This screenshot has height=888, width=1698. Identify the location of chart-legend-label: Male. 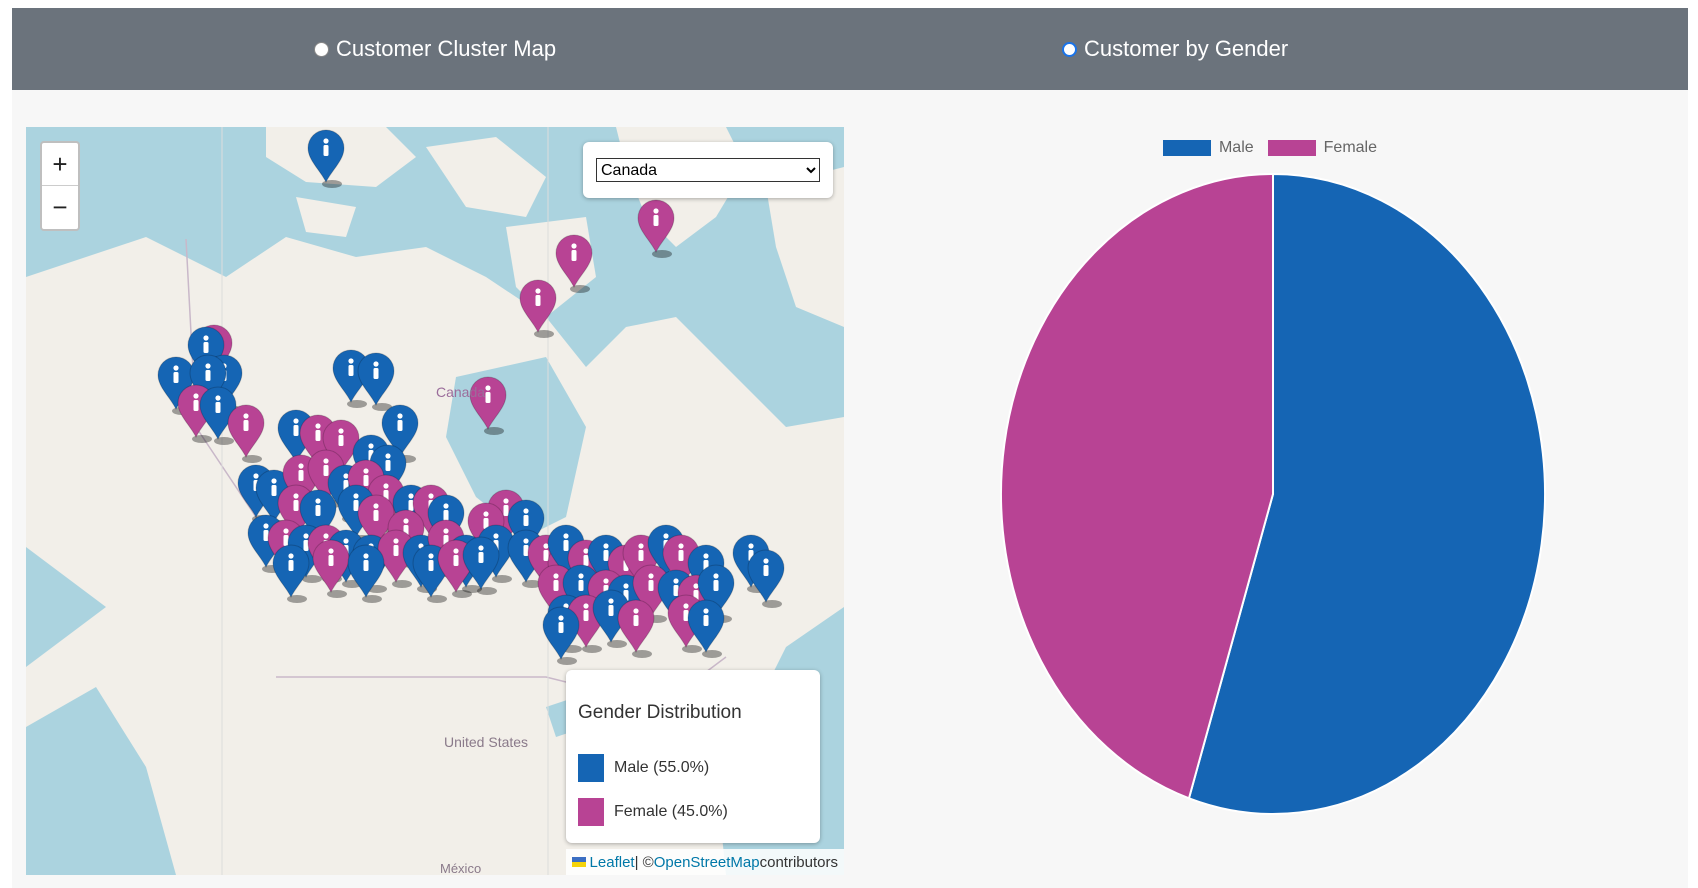
(1236, 147).